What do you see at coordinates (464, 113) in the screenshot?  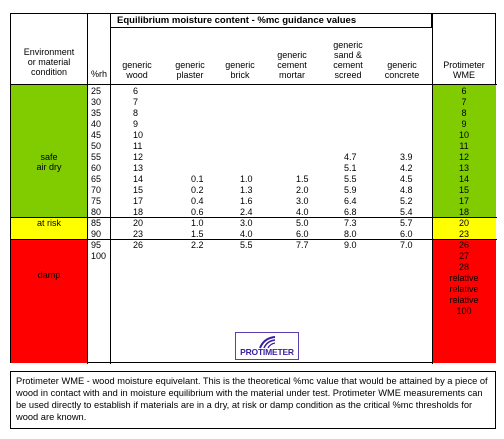 I see `wme-cell: 8` at bounding box center [464, 113].